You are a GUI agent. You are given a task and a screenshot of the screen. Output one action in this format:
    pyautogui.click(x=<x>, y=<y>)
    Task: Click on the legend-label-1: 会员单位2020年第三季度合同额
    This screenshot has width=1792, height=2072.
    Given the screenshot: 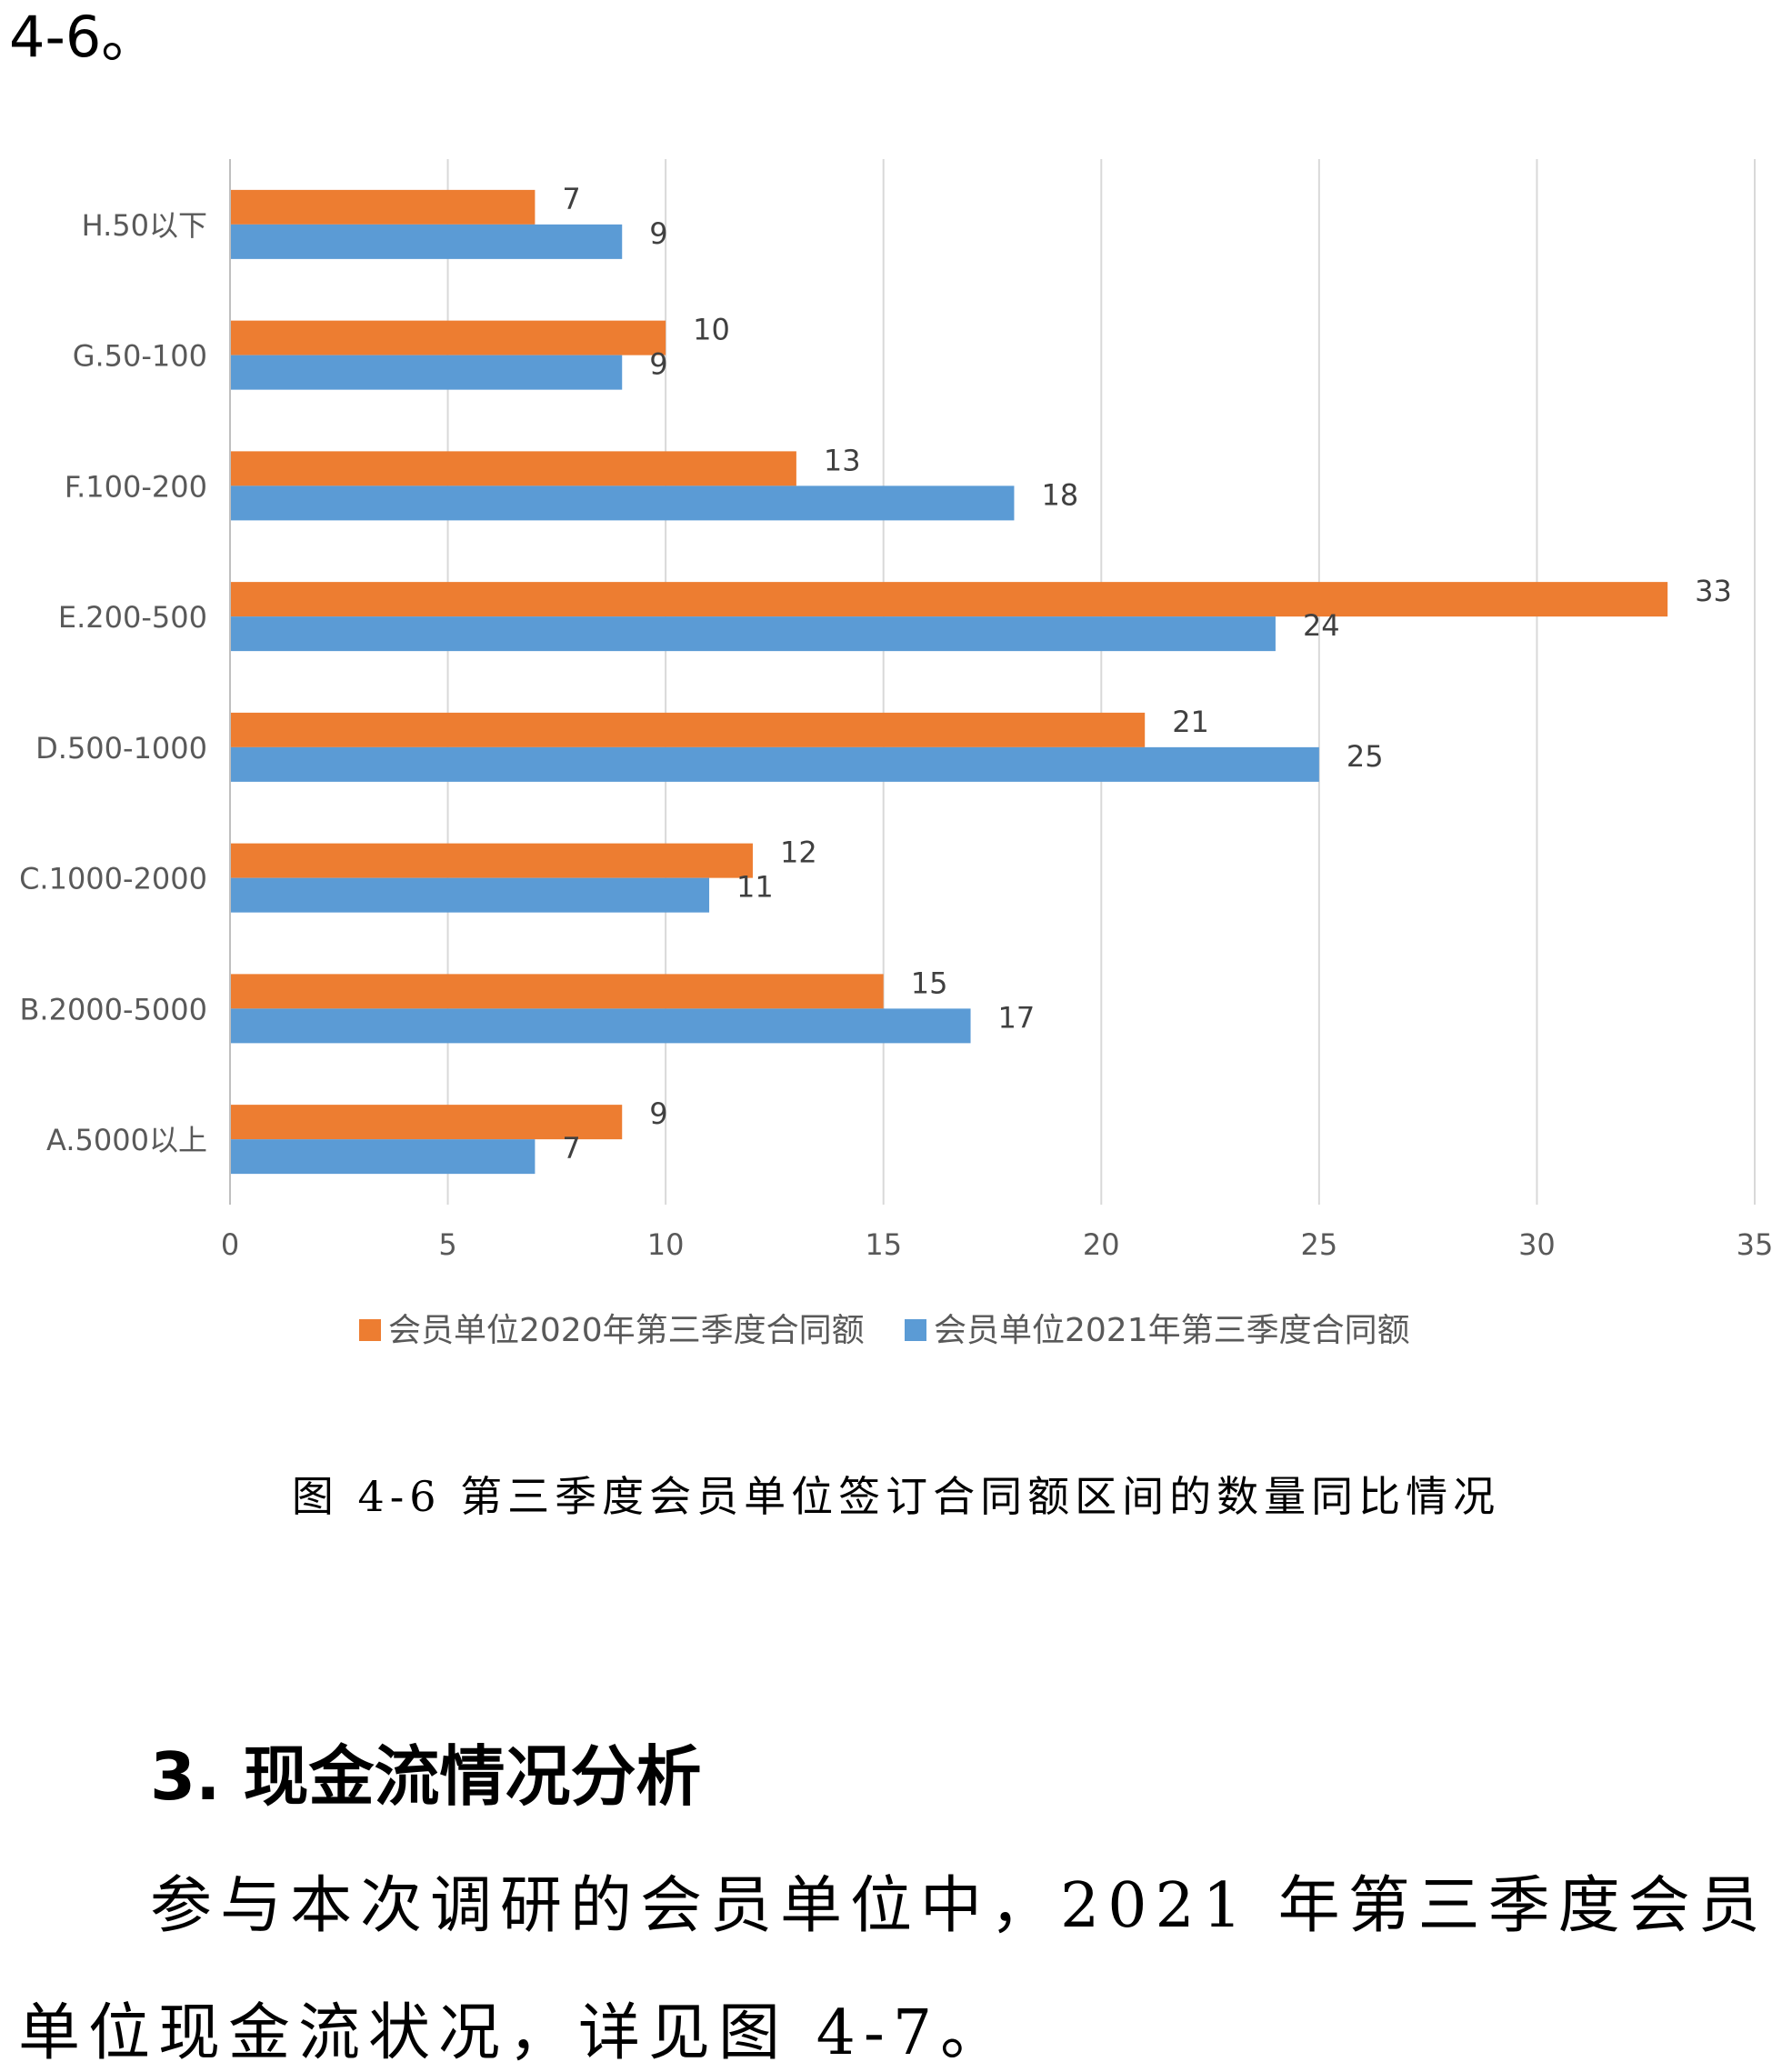 What is the action you would take?
    pyautogui.click(x=626, y=1330)
    